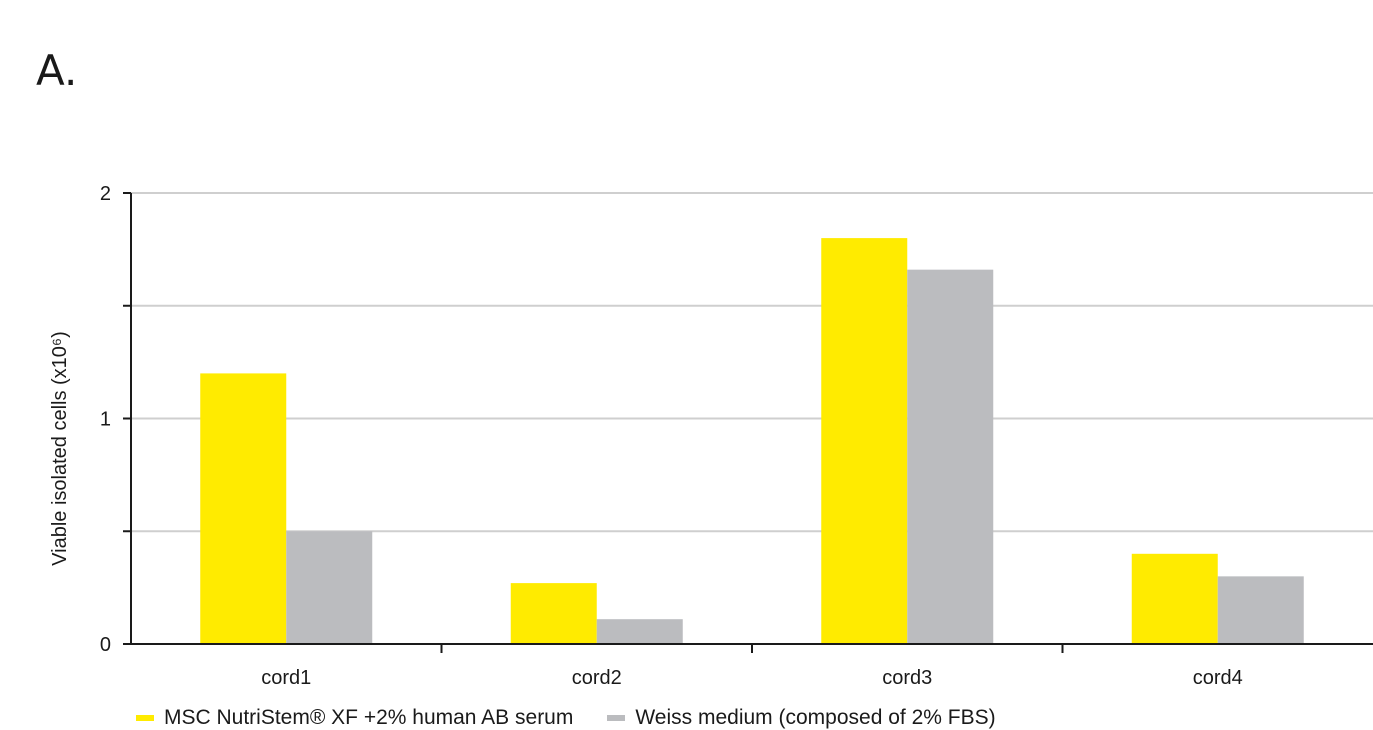 Image resolution: width=1373 pixels, height=730 pixels. Describe the element at coordinates (286, 678) in the screenshot. I see `x-tick-label: cord1` at that location.